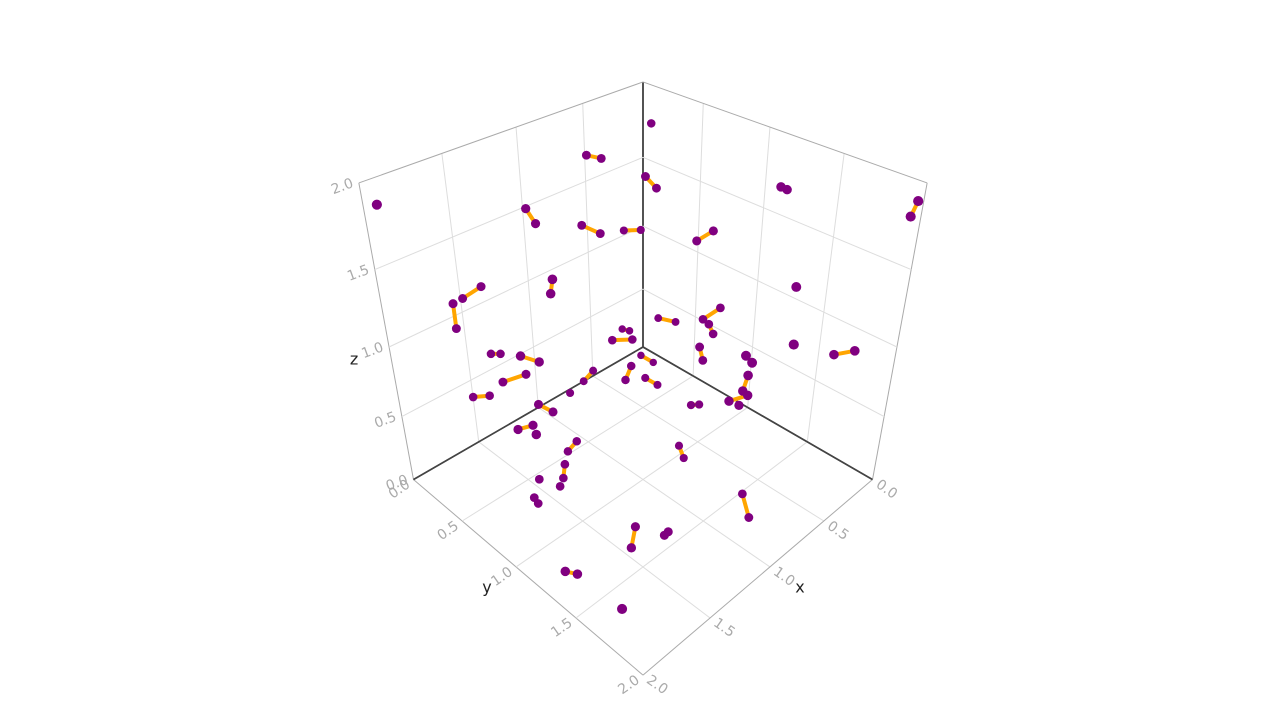 This screenshot has width=1280, height=724. I want to click on wall-pane, so click(785, 280).